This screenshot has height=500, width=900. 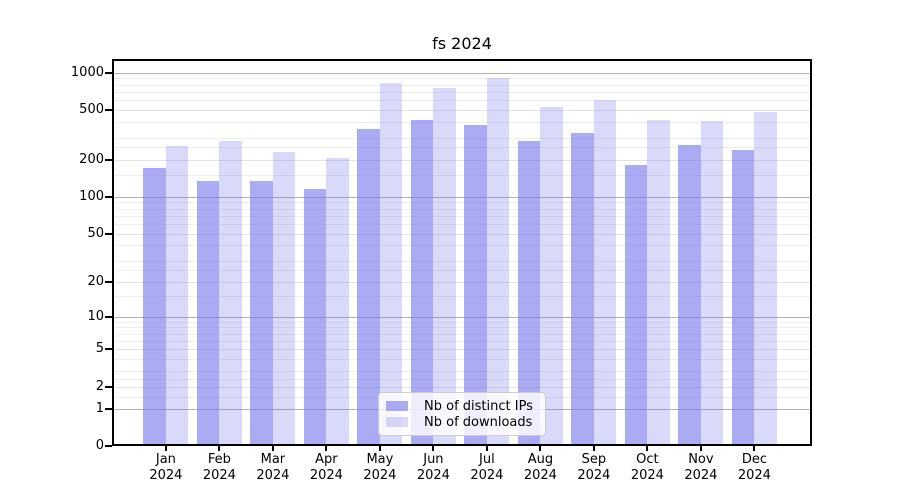 I want to click on bar-nb-of-downloads-feb-2024, so click(x=230, y=292).